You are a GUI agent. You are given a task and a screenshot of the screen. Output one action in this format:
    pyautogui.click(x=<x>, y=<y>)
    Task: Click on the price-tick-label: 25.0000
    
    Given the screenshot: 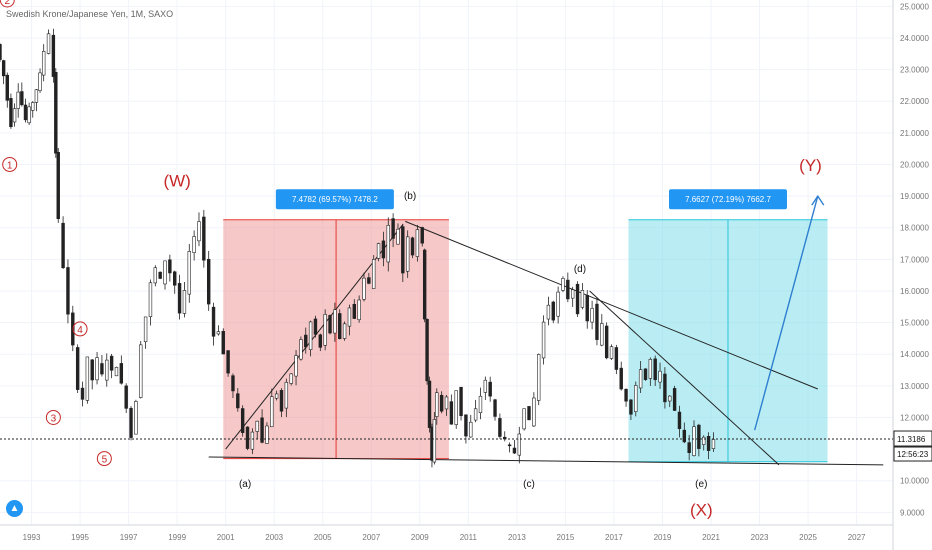 What is the action you would take?
    pyautogui.click(x=914, y=6)
    